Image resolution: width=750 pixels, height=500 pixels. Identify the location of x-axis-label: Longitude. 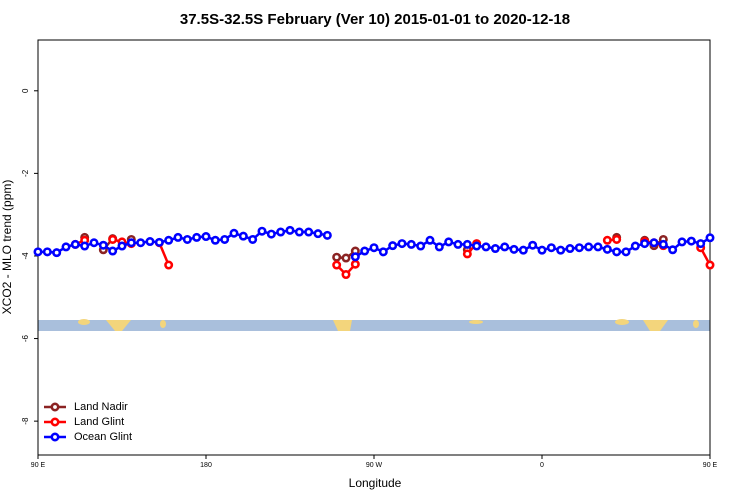
(375, 483).